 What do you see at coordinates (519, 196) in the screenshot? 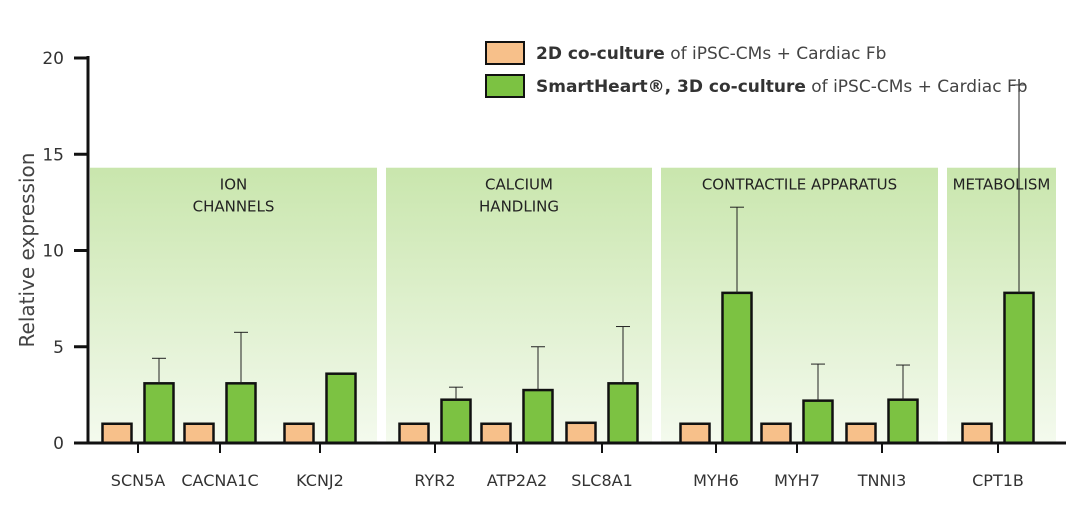
I see `group-label: CALCIUM HANDLING` at bounding box center [519, 196].